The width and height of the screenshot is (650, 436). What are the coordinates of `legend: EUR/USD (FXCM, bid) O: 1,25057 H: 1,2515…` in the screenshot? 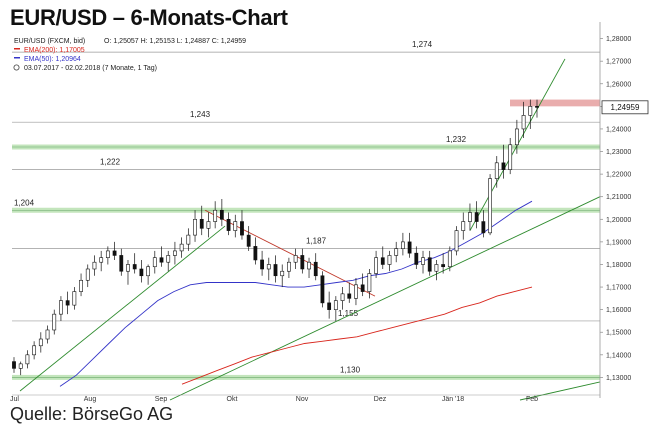 It's located at (129, 55).